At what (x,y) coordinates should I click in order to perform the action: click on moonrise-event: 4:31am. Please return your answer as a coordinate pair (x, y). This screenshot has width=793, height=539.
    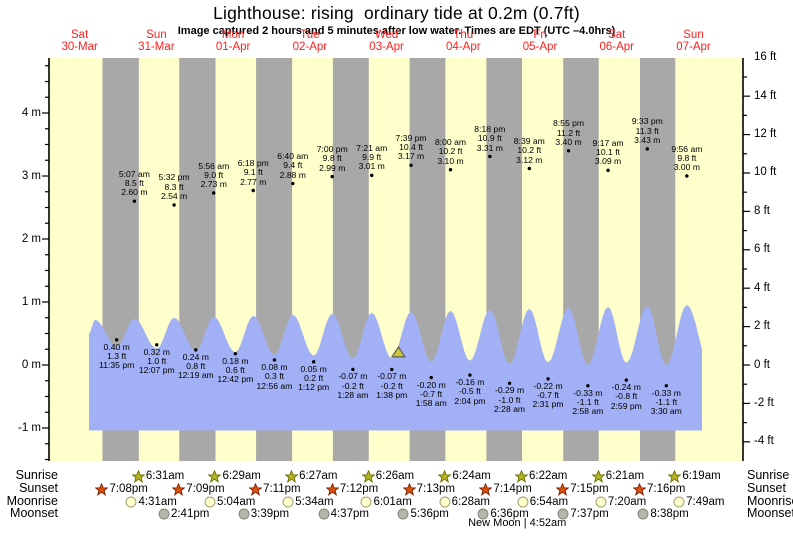
    Looking at the image, I should click on (151, 502).